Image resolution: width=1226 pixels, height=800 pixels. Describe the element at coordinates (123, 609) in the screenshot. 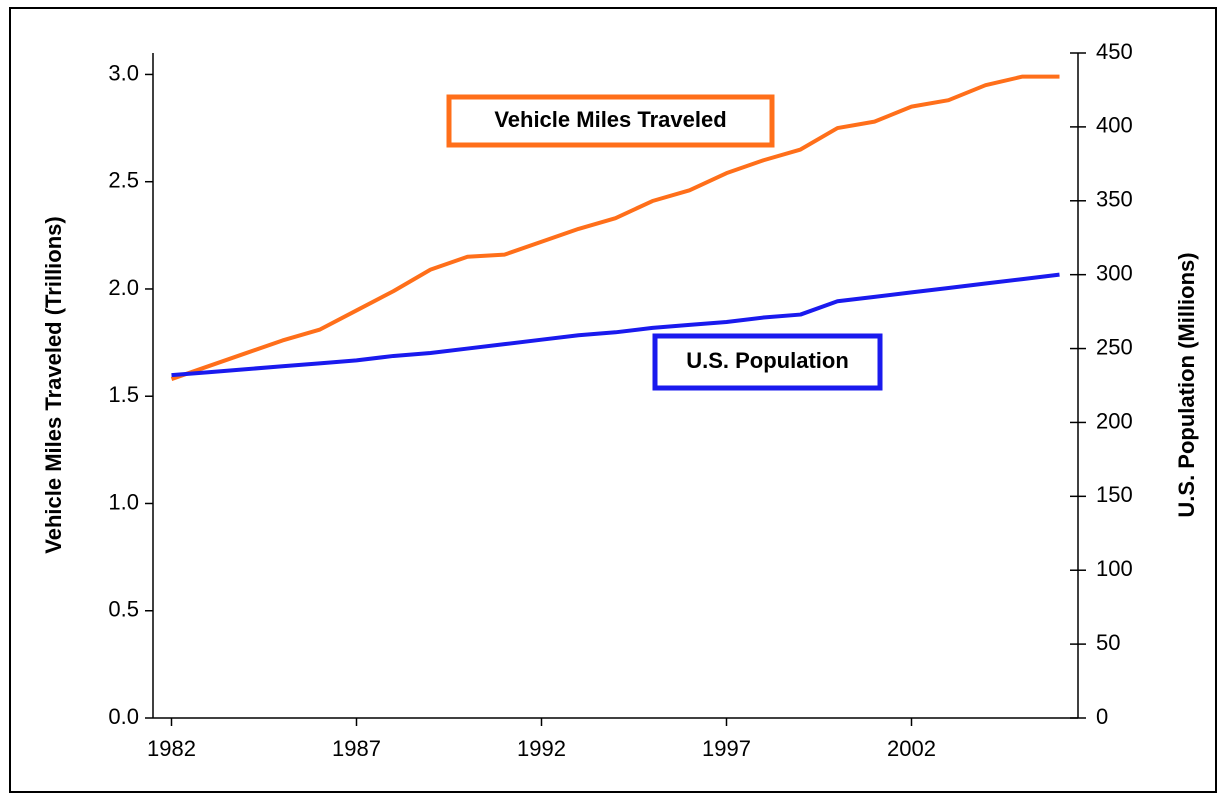

I see `y-tick-label: 0.5` at that location.